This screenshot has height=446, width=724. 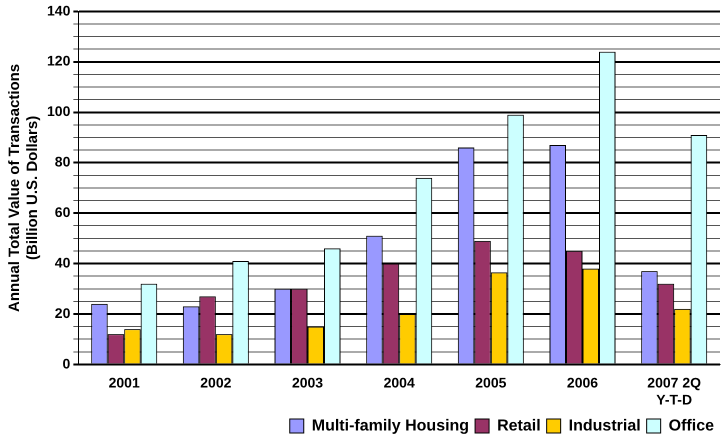 I want to click on y-tick-label: 0, so click(x=66, y=363).